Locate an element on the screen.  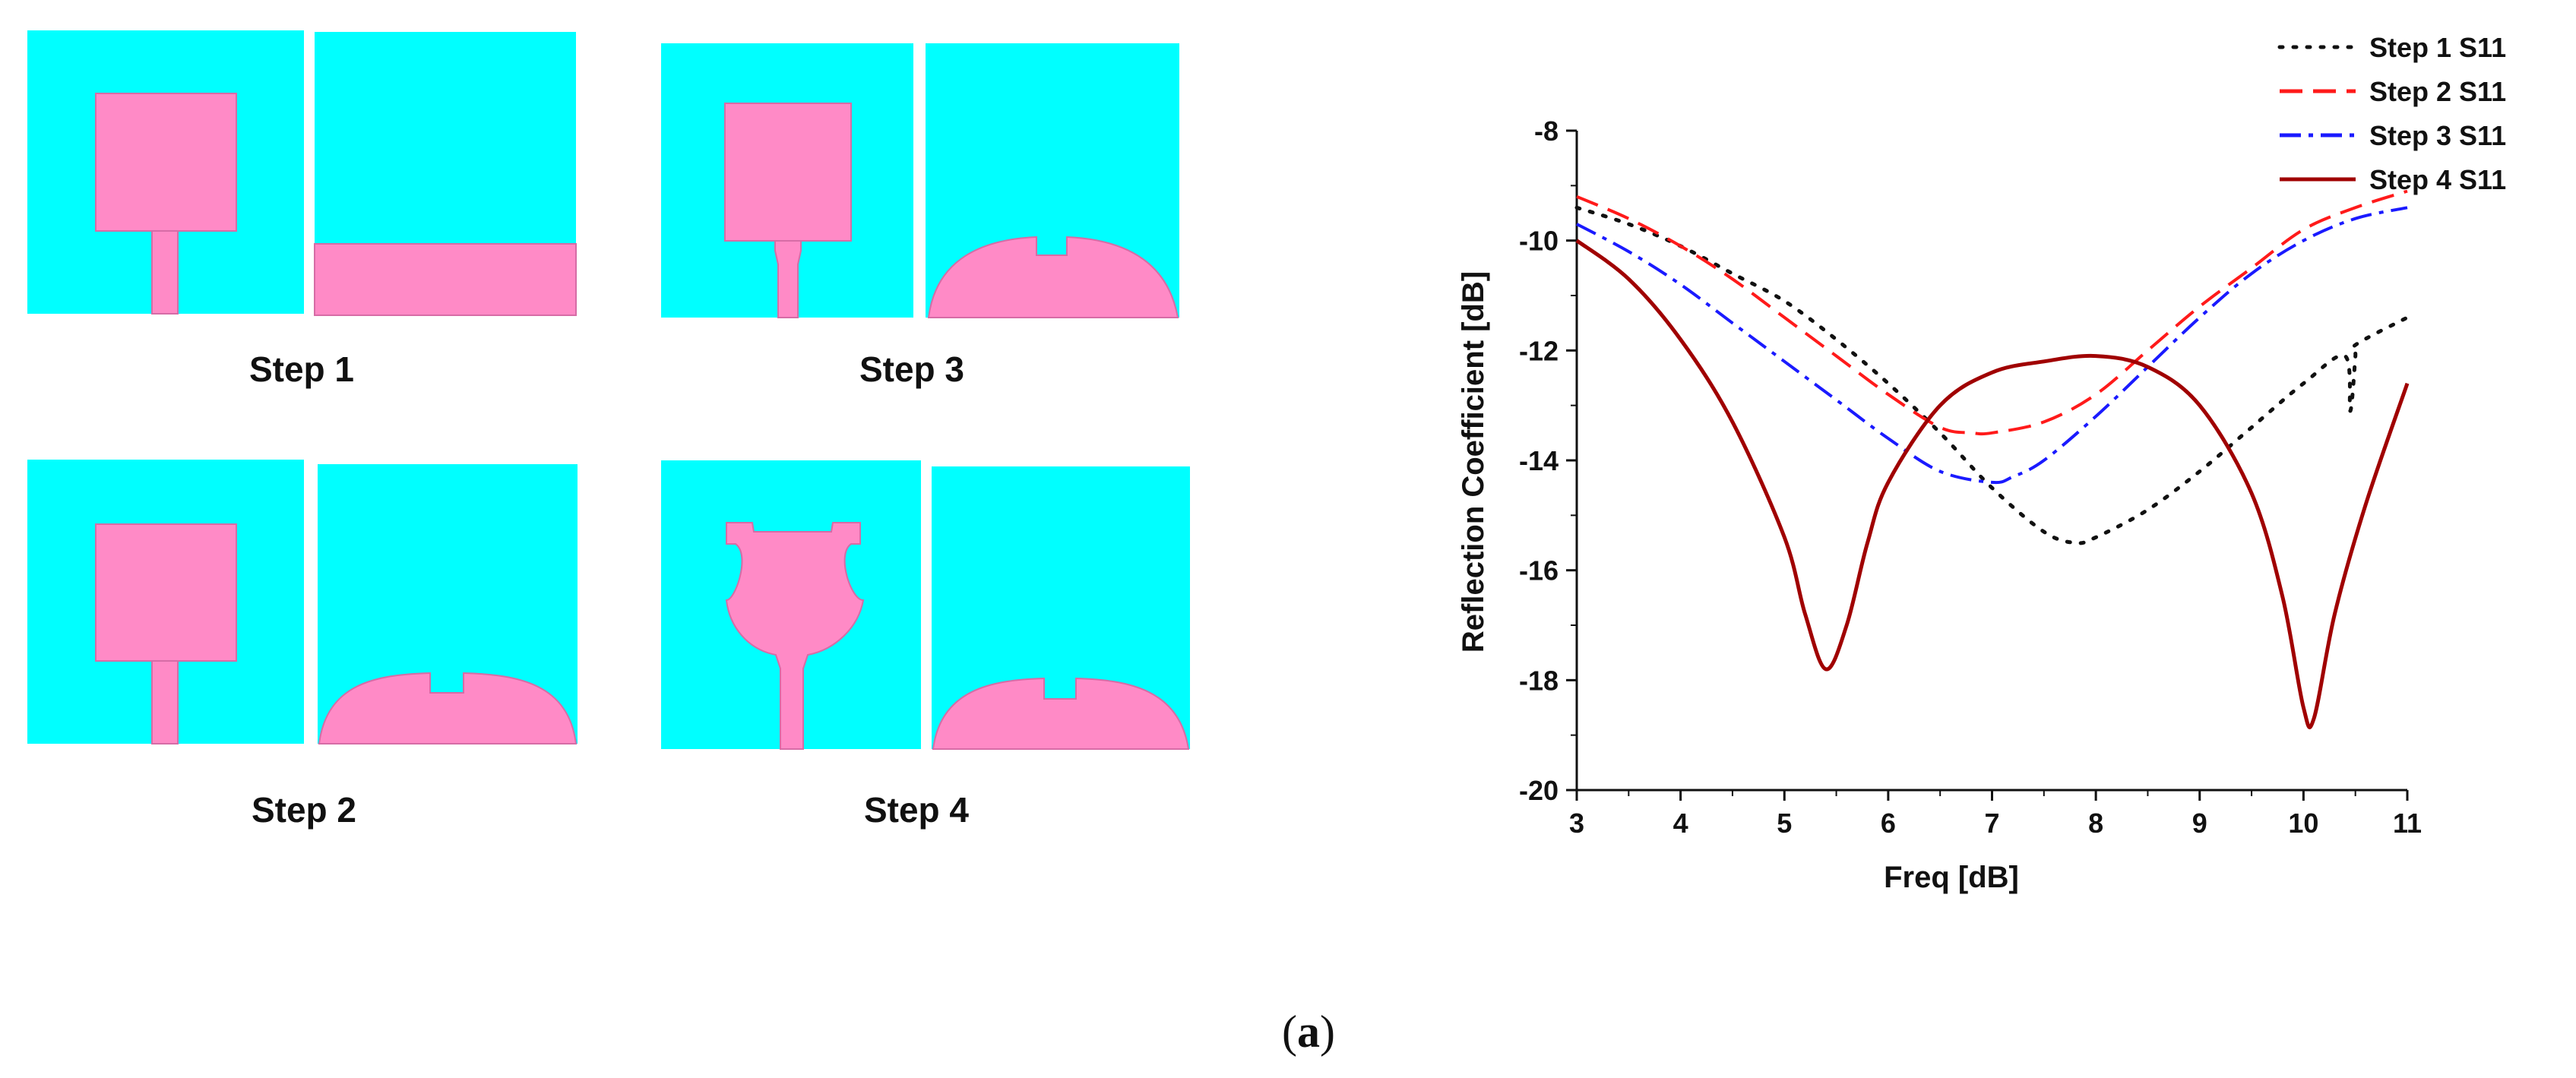
panel-label-letter: a is located at coordinates (1308, 1032).